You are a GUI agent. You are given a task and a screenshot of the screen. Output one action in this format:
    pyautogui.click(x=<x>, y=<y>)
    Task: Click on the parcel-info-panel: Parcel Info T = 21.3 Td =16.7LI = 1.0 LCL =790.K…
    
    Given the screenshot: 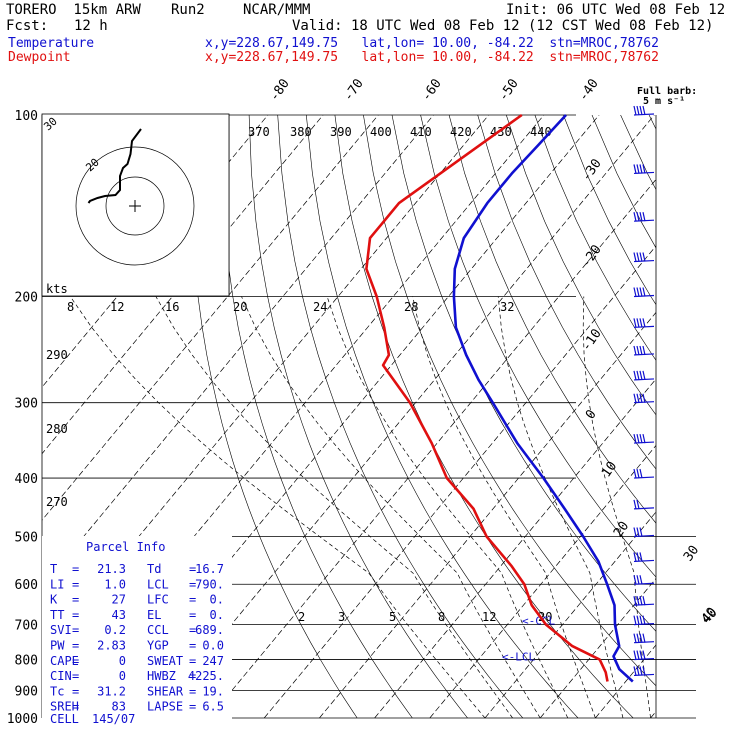 What is the action you would take?
    pyautogui.click(x=137, y=631)
    